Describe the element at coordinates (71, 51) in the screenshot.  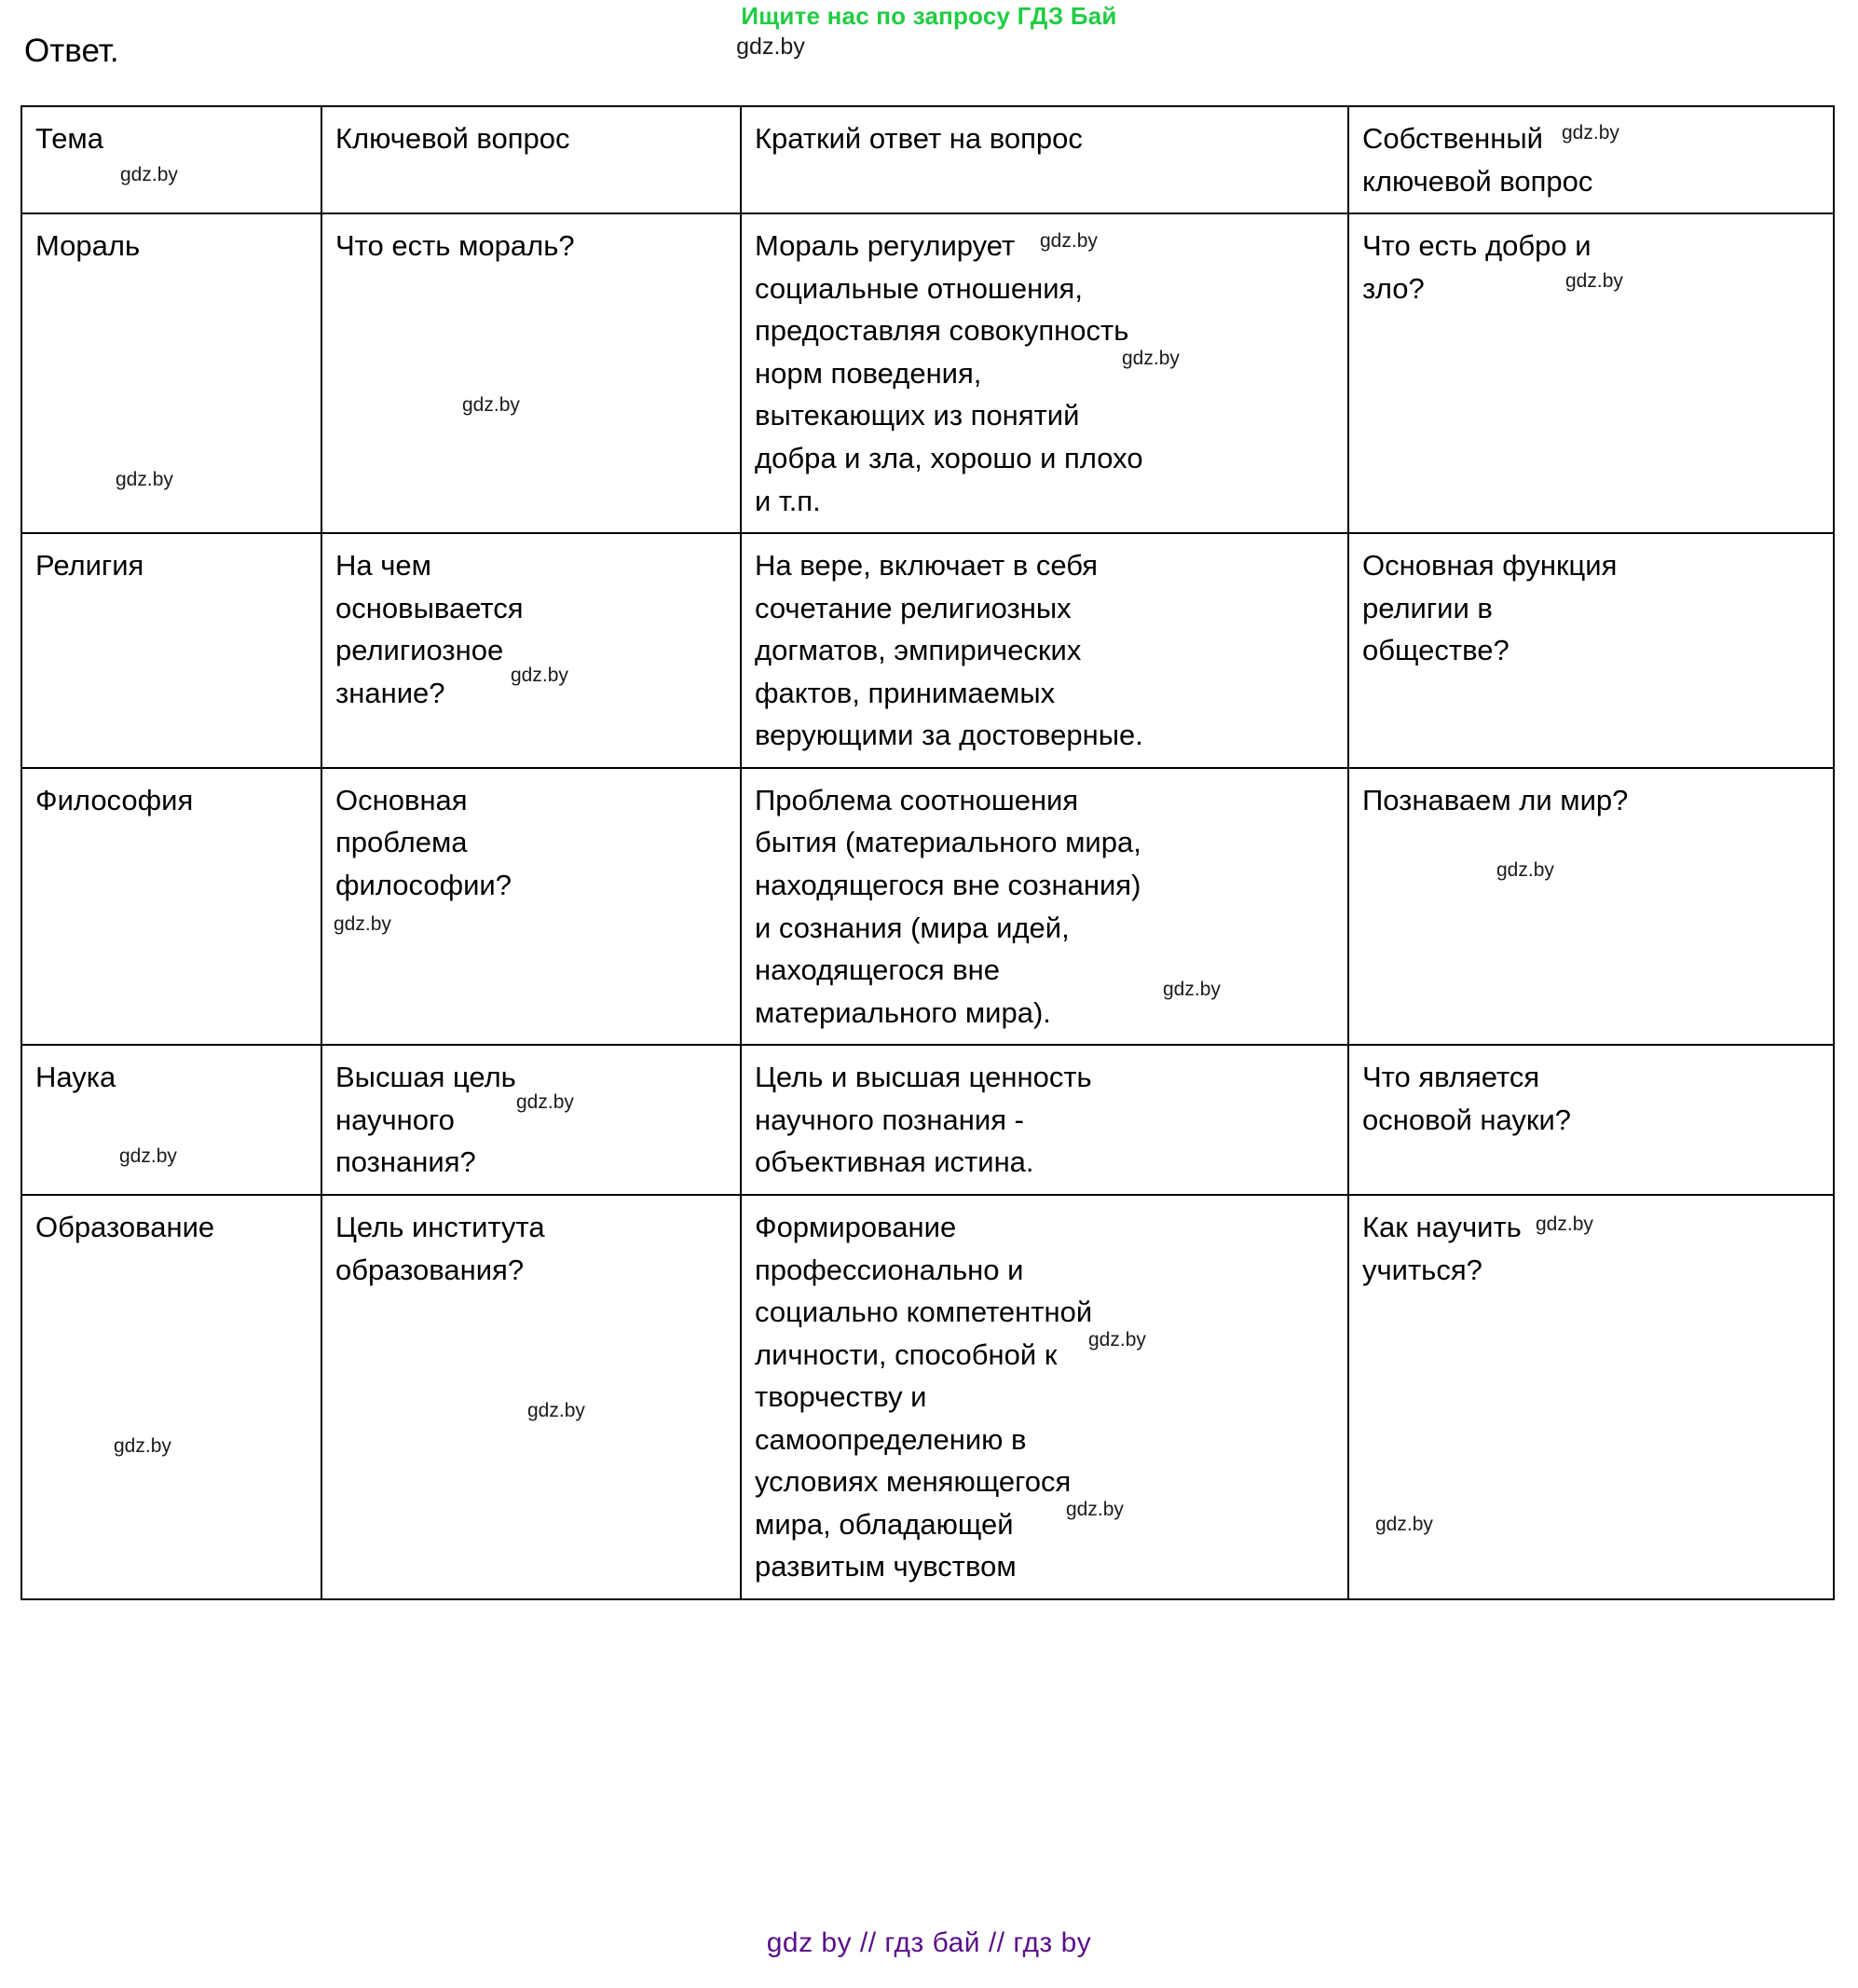
I see `page-title: Ответ.` at that location.